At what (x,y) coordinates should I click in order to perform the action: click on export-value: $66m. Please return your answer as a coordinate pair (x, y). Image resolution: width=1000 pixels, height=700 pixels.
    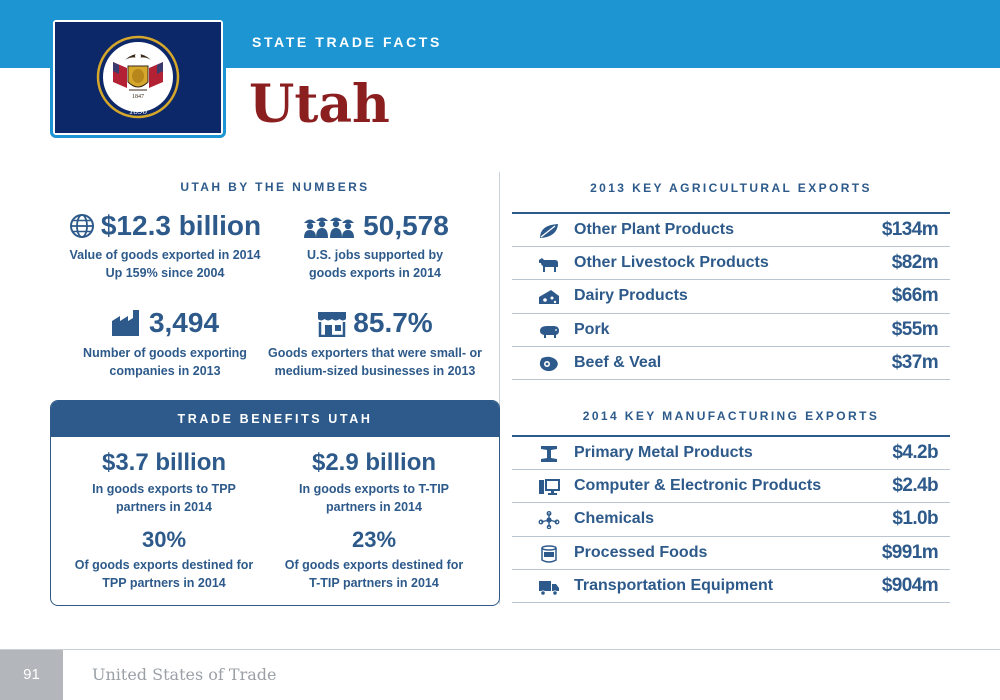
    Looking at the image, I should click on (915, 295).